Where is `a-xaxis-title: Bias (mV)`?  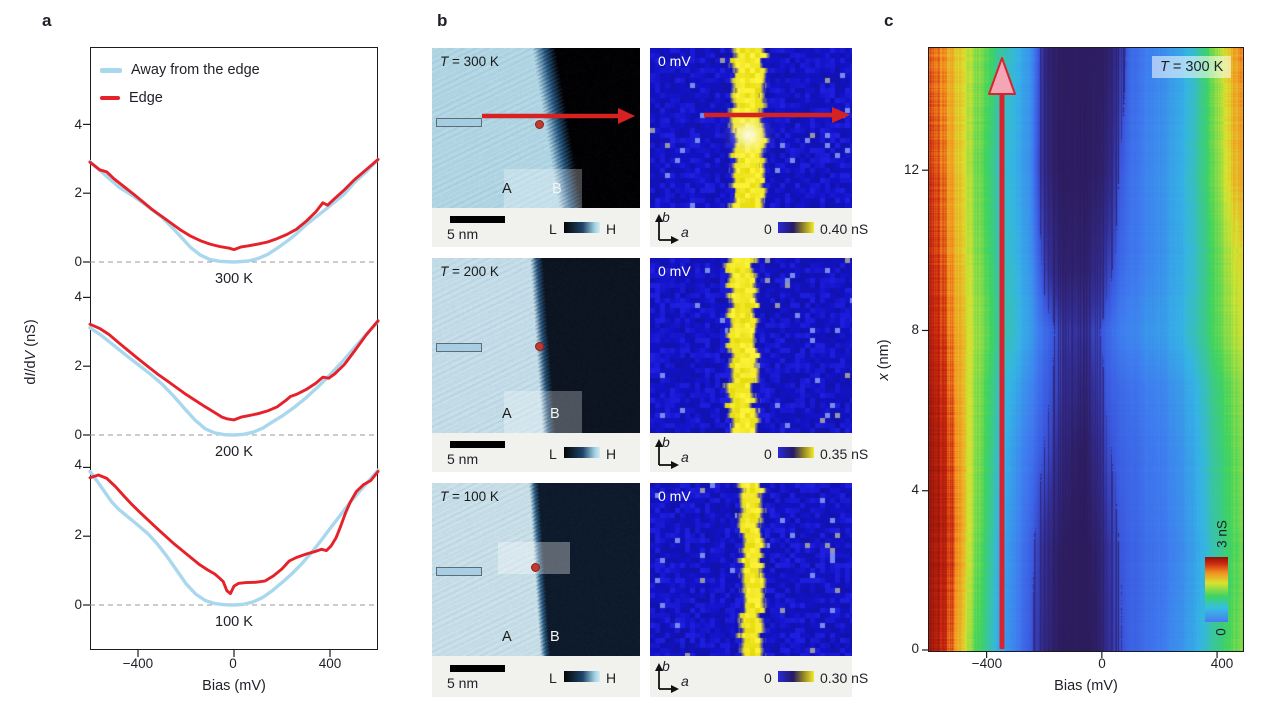
a-xaxis-title: Bias (mV) is located at coordinates (234, 686).